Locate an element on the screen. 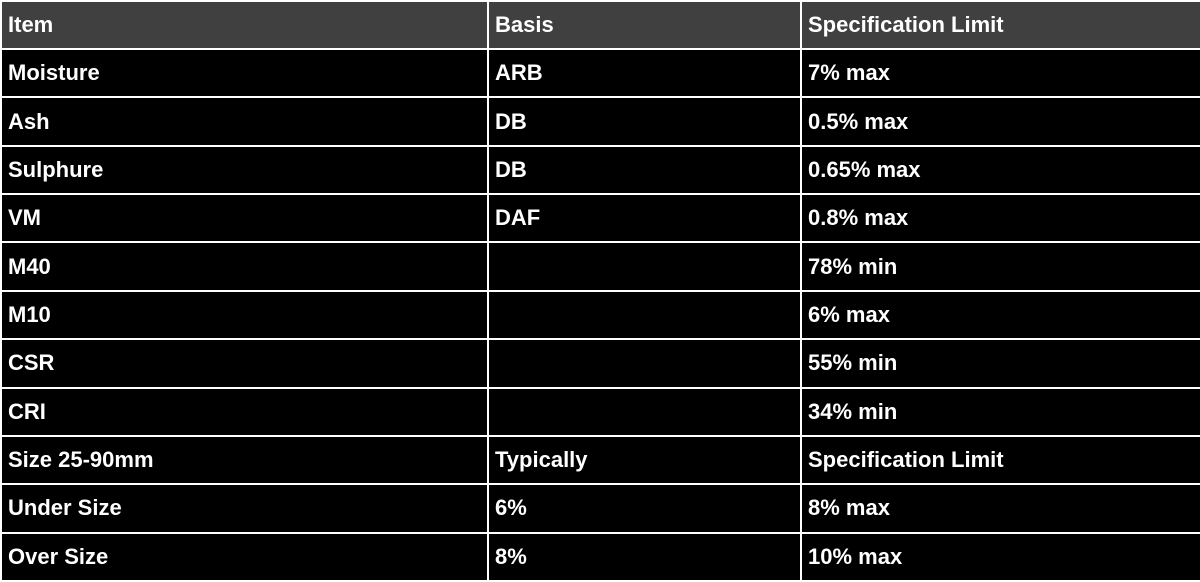 This screenshot has height=582, width=1200. table-cell: 0.8% max is located at coordinates (1000, 218).